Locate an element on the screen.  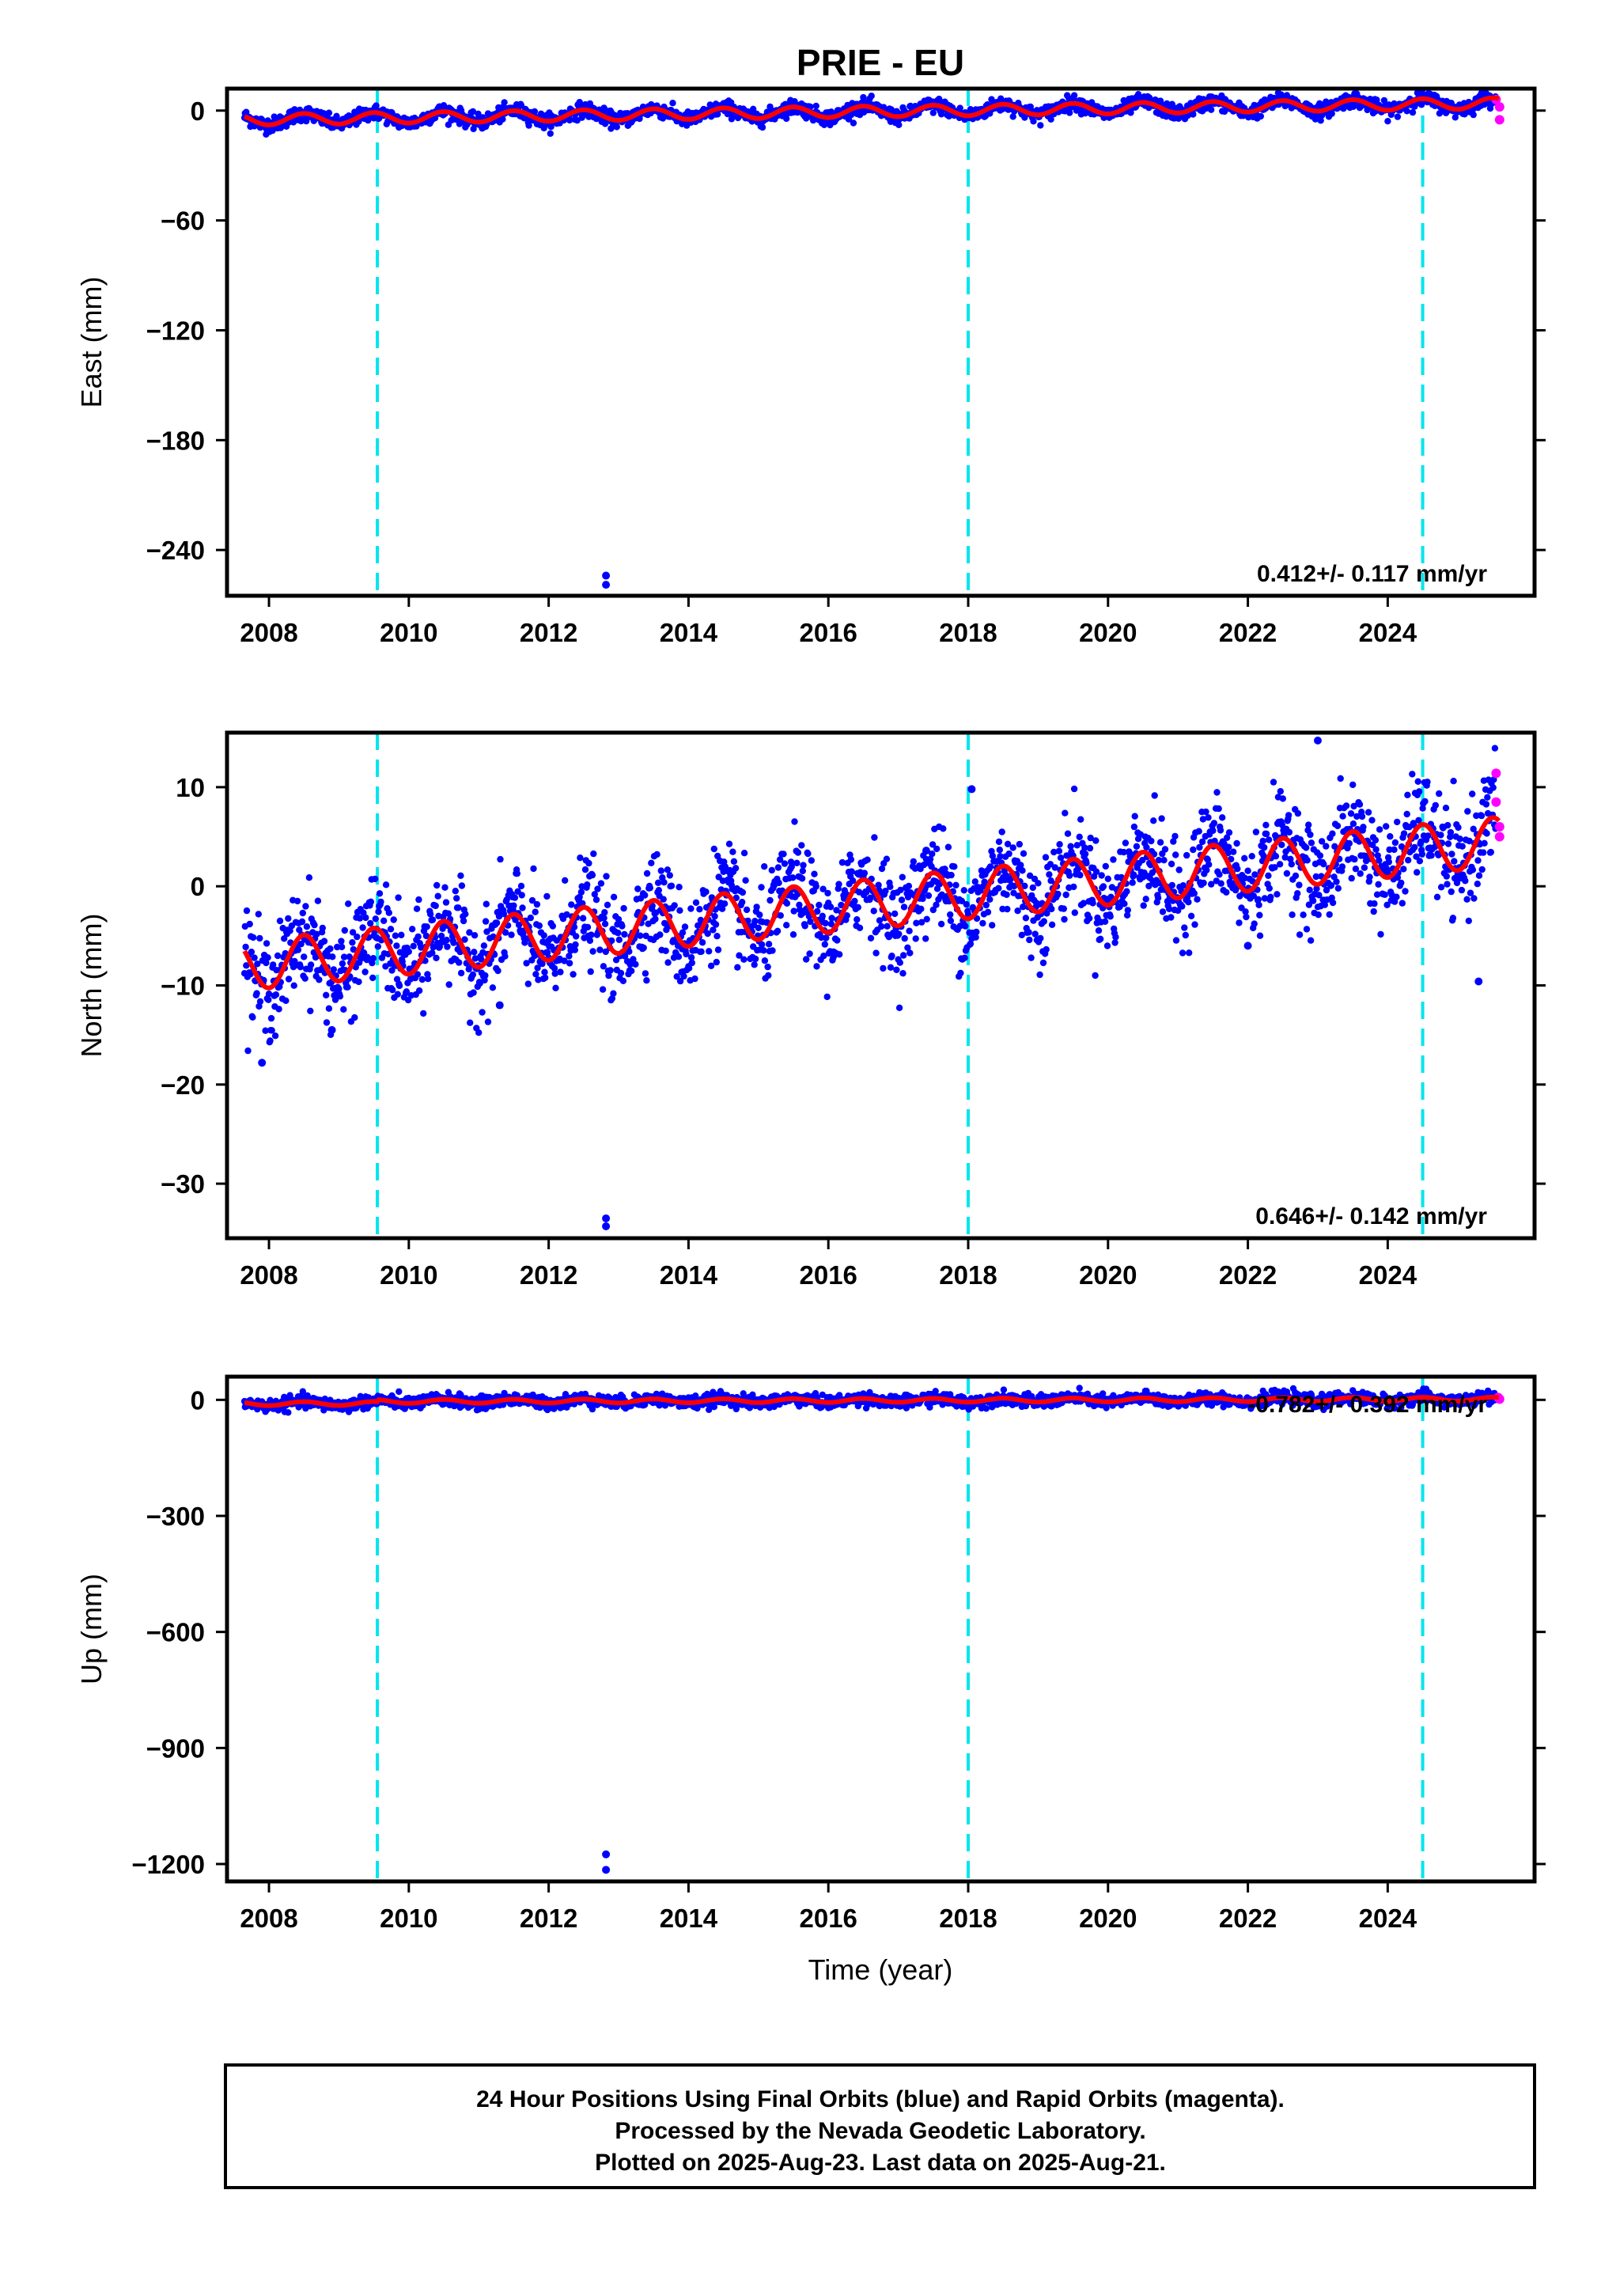
rapid-point is located at coordinates (1496, 802).